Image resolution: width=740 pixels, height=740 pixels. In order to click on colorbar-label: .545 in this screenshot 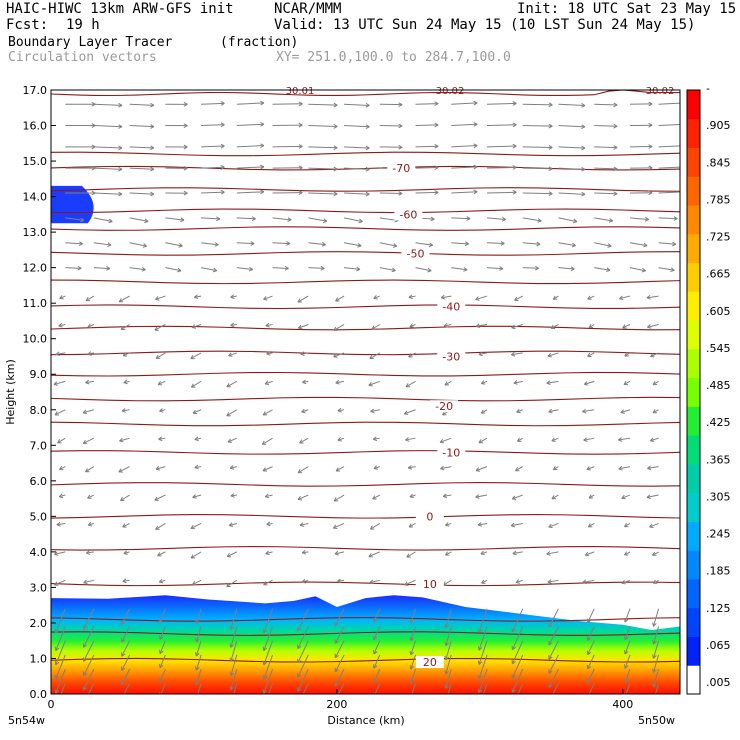, I will do `click(718, 348)`.